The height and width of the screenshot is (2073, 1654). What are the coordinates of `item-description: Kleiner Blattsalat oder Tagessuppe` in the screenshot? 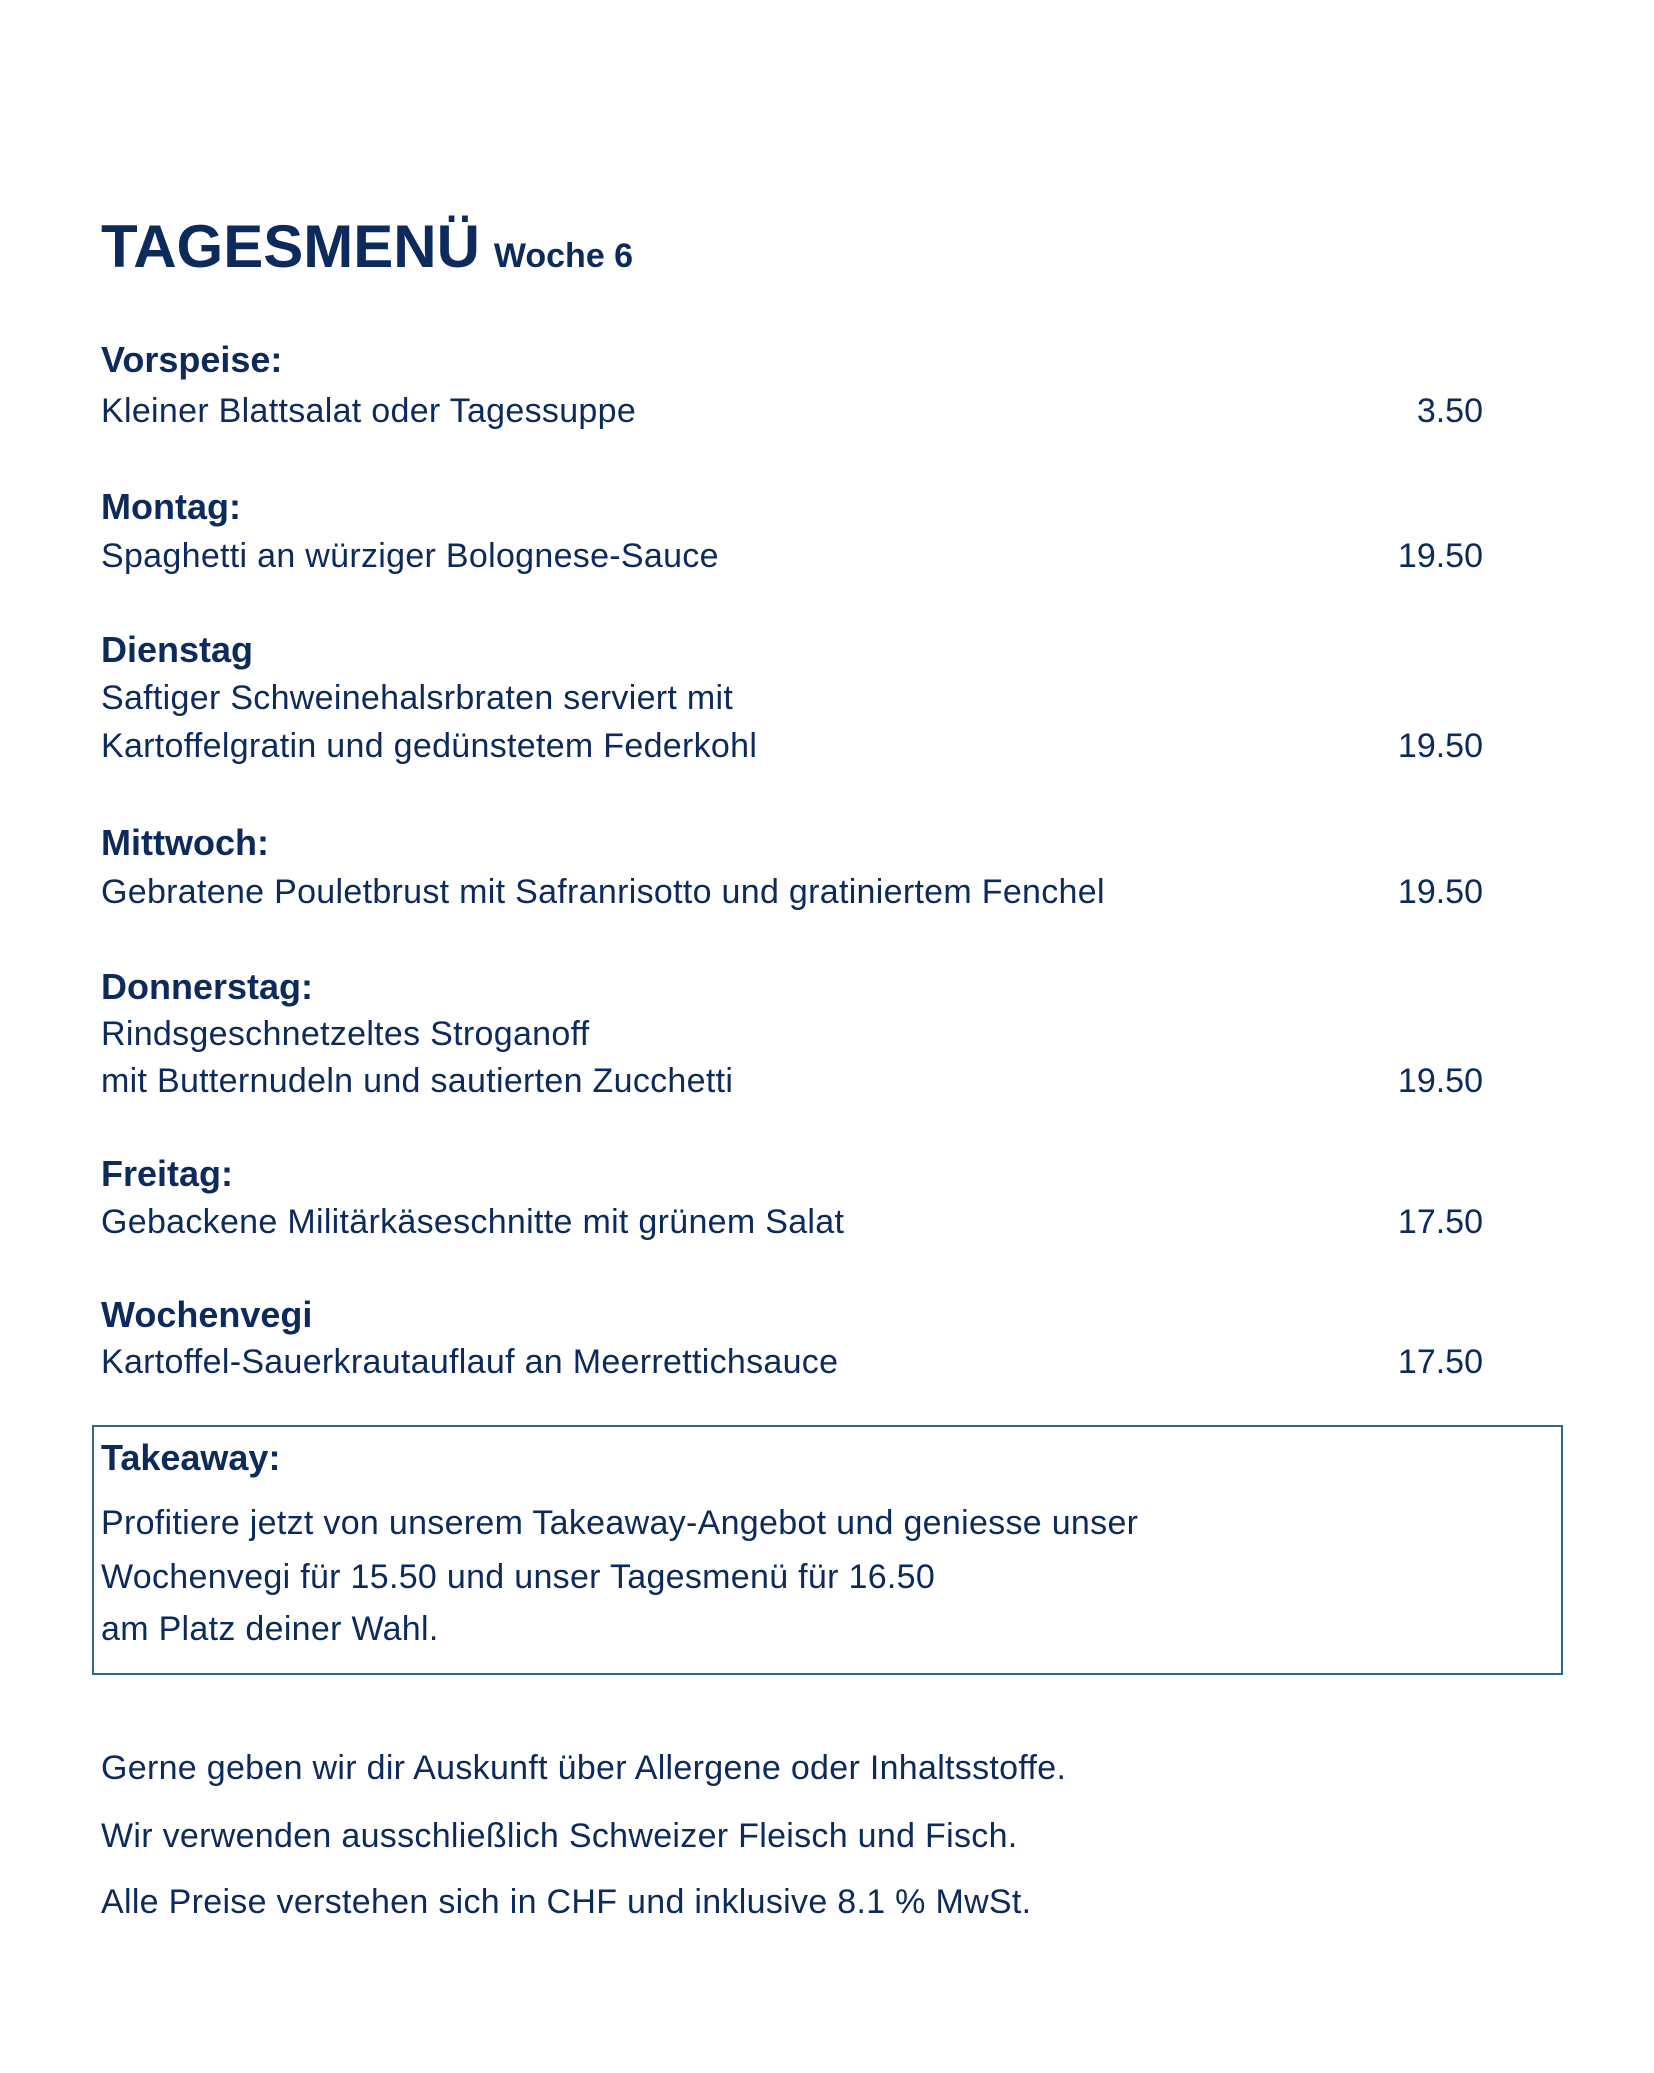 It's located at (369, 411).